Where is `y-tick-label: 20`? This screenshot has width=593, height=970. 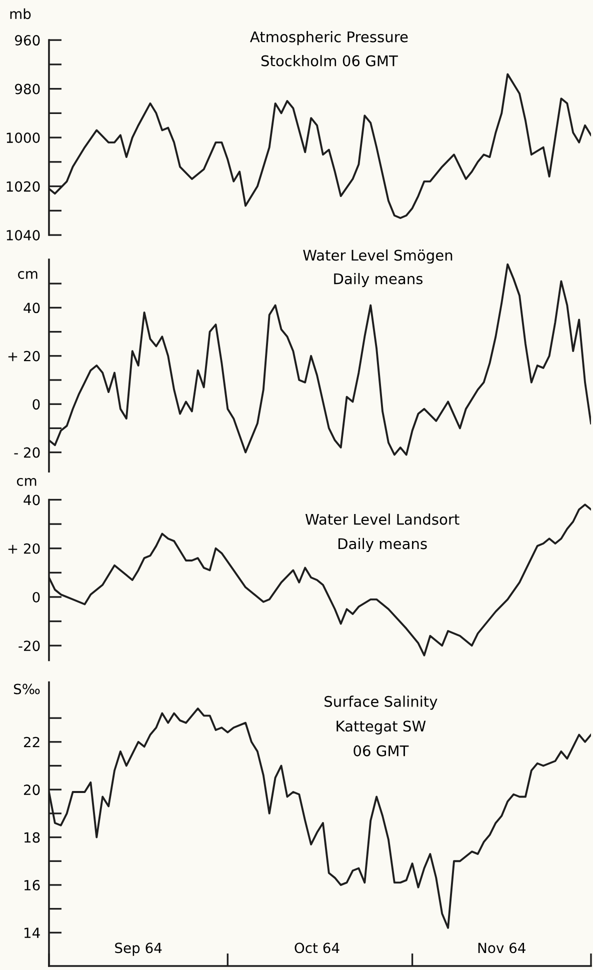
y-tick-label: 20 is located at coordinates (32, 790).